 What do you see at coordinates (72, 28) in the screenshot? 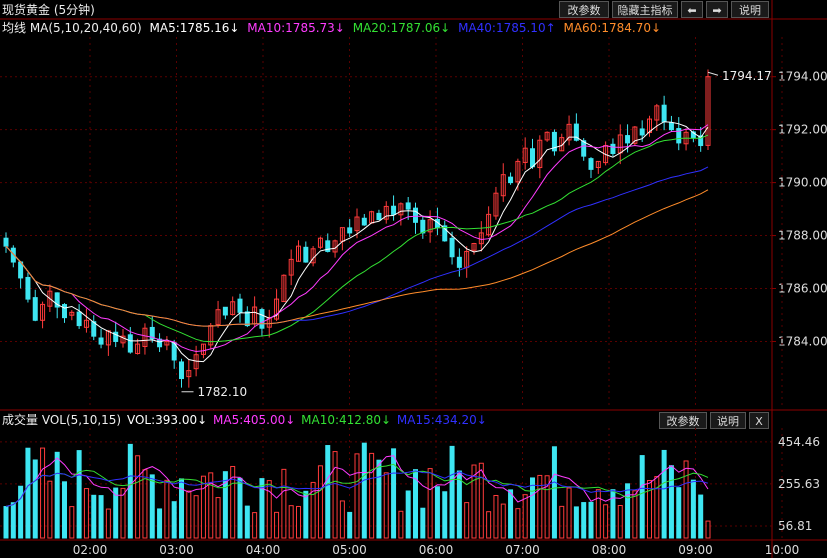
I see `ma-legend-prefix: 均线 MA(5,10,20,40,60)` at bounding box center [72, 28].